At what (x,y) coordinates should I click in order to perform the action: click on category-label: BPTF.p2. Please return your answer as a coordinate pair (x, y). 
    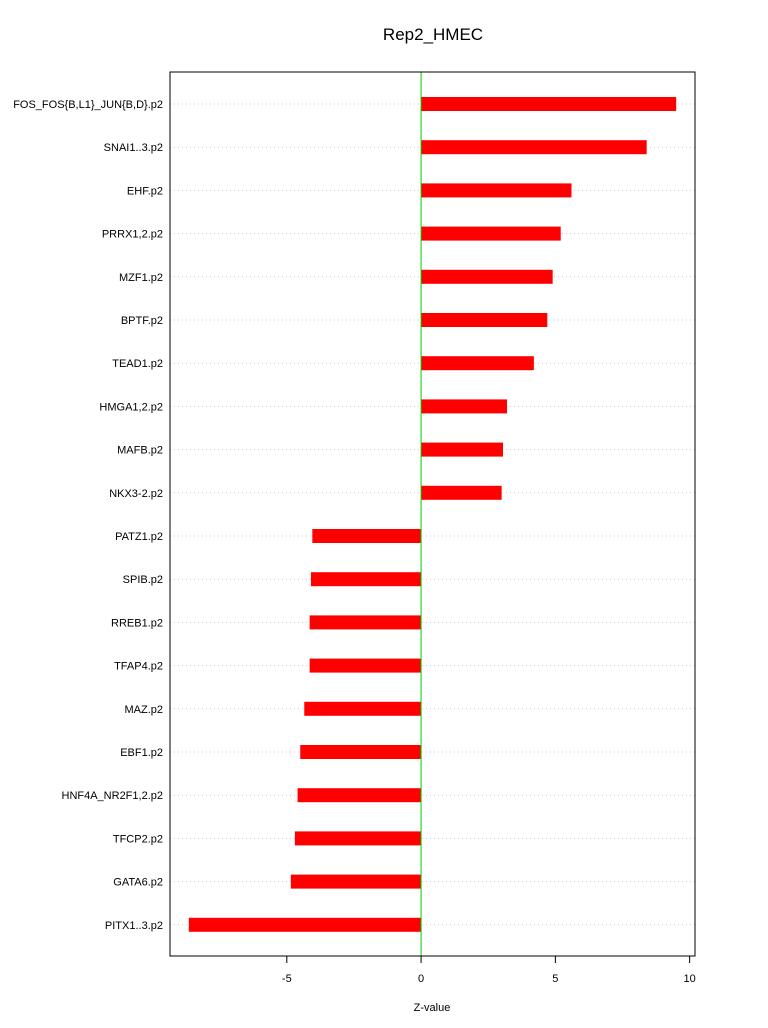
    Looking at the image, I should click on (142, 321).